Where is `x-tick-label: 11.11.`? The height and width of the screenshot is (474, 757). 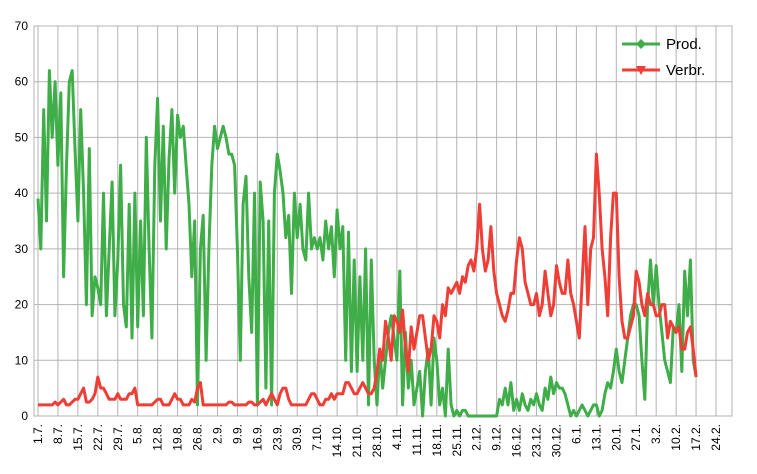 x-tick-label: 11.11. is located at coordinates (417, 440).